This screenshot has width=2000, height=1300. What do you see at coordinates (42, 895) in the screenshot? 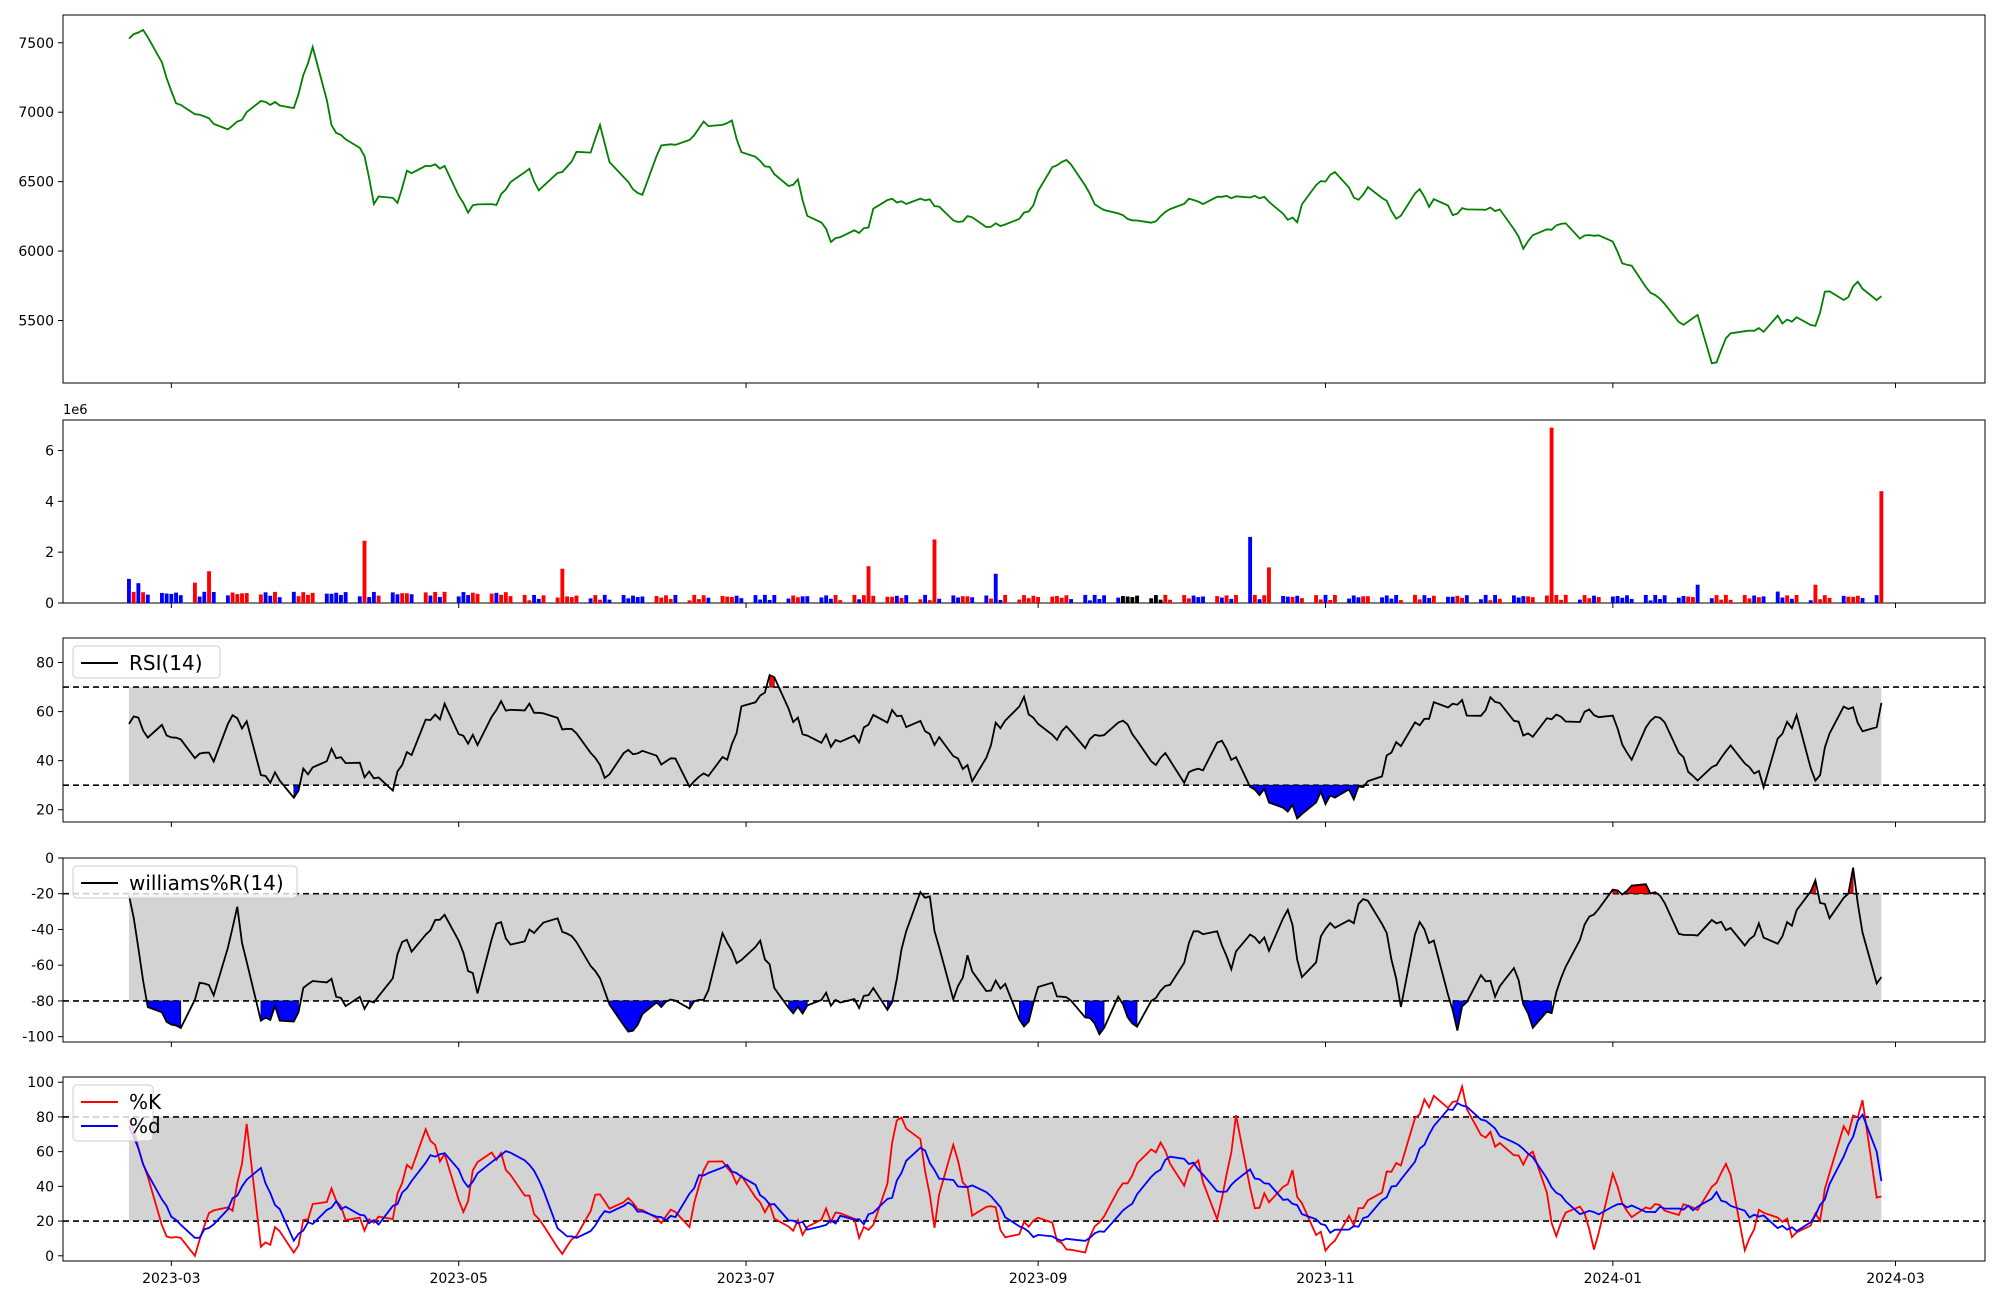
I see `williams-ytick-label: -20` at bounding box center [42, 895].